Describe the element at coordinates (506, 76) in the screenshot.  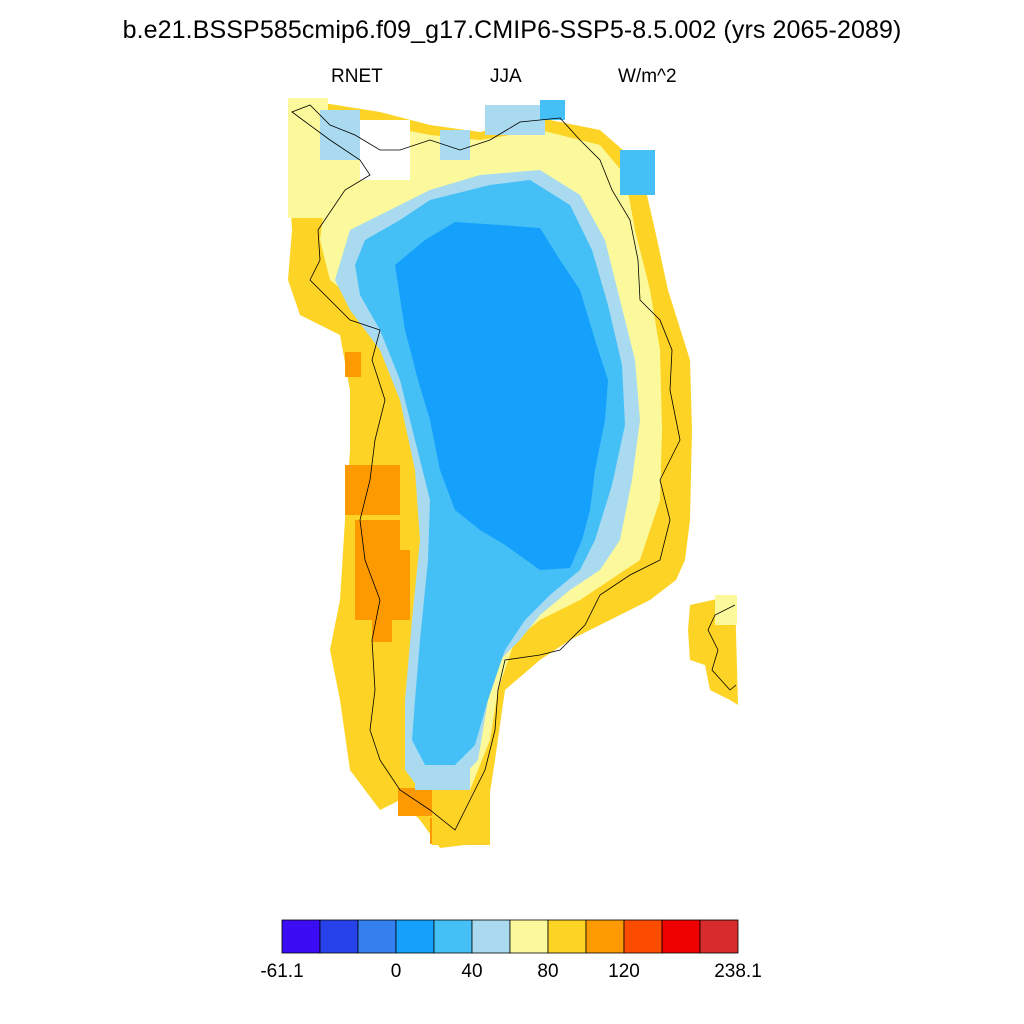
I see `season-label: JJA` at that location.